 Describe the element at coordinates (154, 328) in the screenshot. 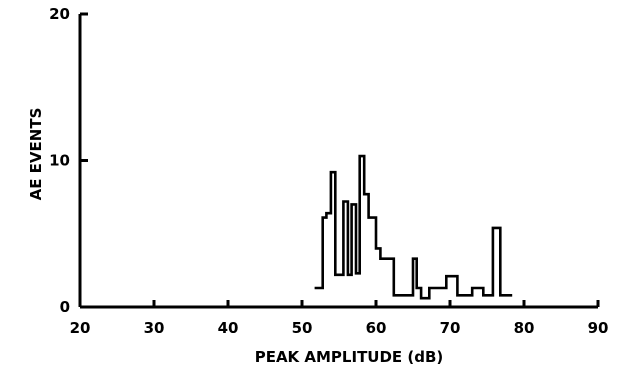

I see `x-tick-label: 30` at that location.